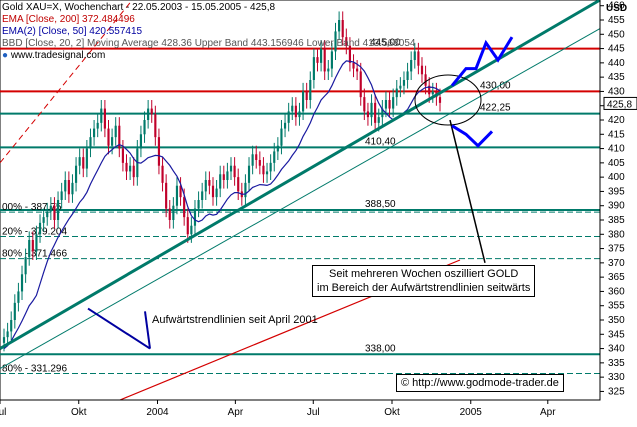  What do you see at coordinates (616, 291) in the screenshot?
I see `price-tick-label: 360` at bounding box center [616, 291].